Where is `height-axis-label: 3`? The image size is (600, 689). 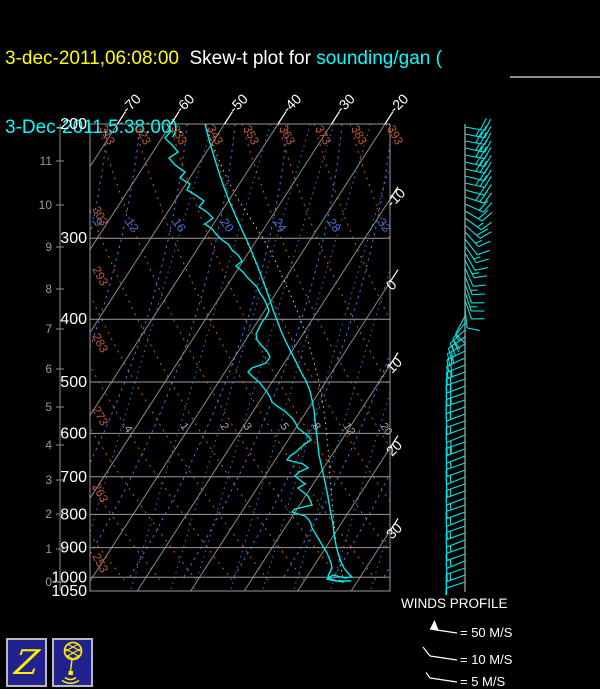 height-axis-label: 3 is located at coordinates (48, 480).